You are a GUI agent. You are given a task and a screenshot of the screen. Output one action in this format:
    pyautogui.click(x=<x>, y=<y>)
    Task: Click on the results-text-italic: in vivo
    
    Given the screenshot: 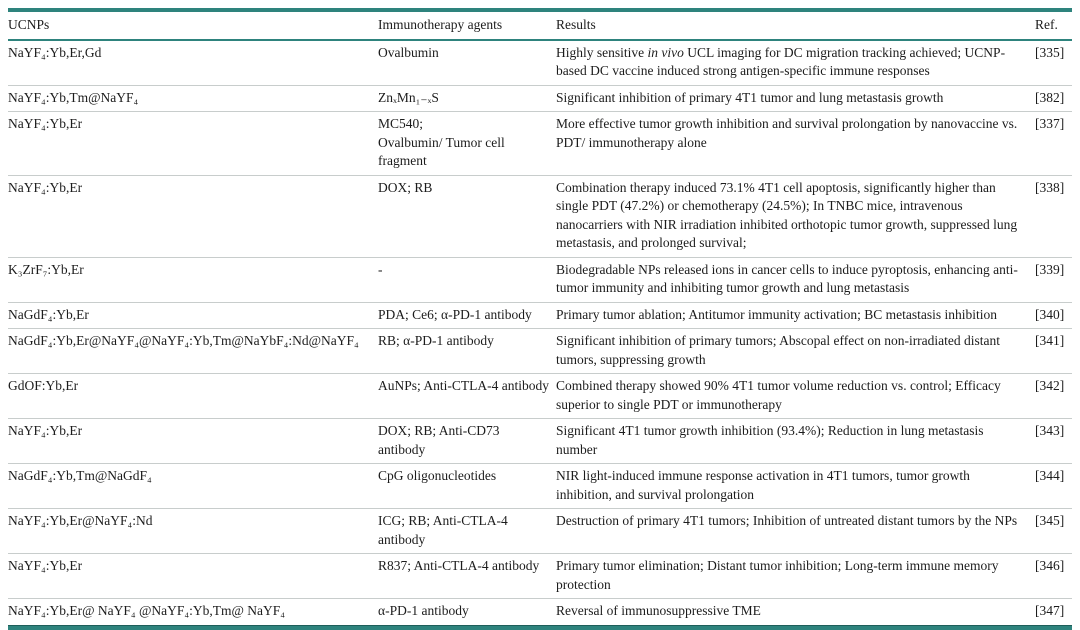 What is the action you would take?
    pyautogui.click(x=665, y=52)
    